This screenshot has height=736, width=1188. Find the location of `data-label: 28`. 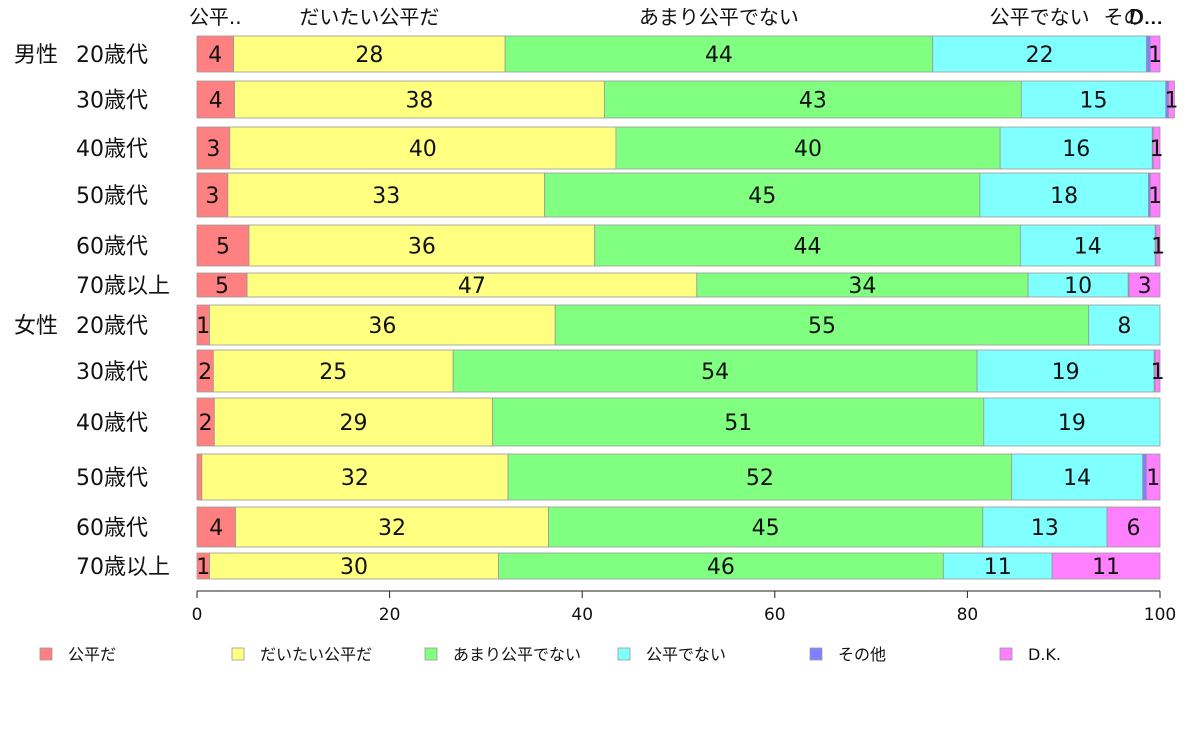

data-label: 28 is located at coordinates (369, 55).